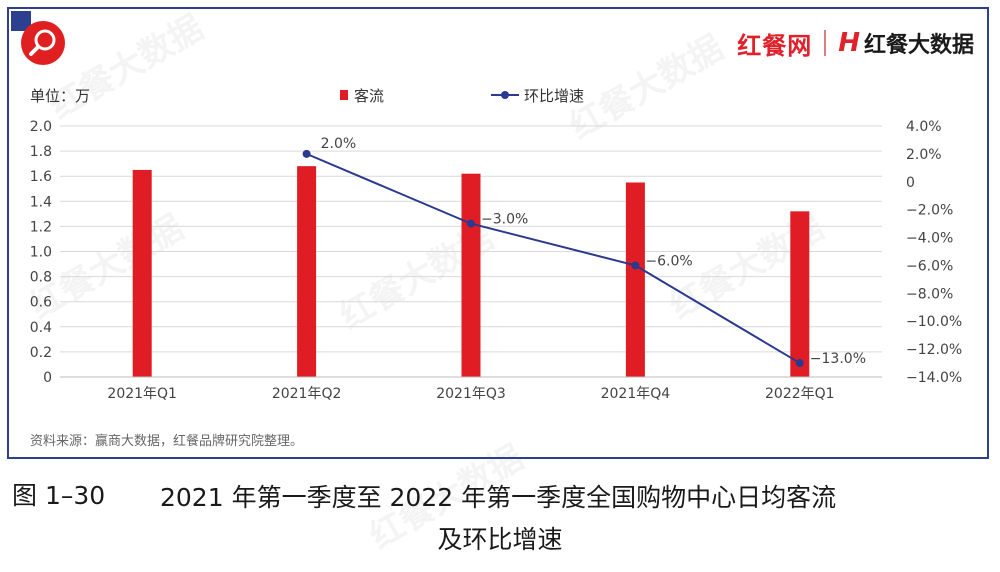 The image size is (1000, 572). Describe the element at coordinates (775, 45) in the screenshot. I see `brand-name-1: 红餐网` at that location.